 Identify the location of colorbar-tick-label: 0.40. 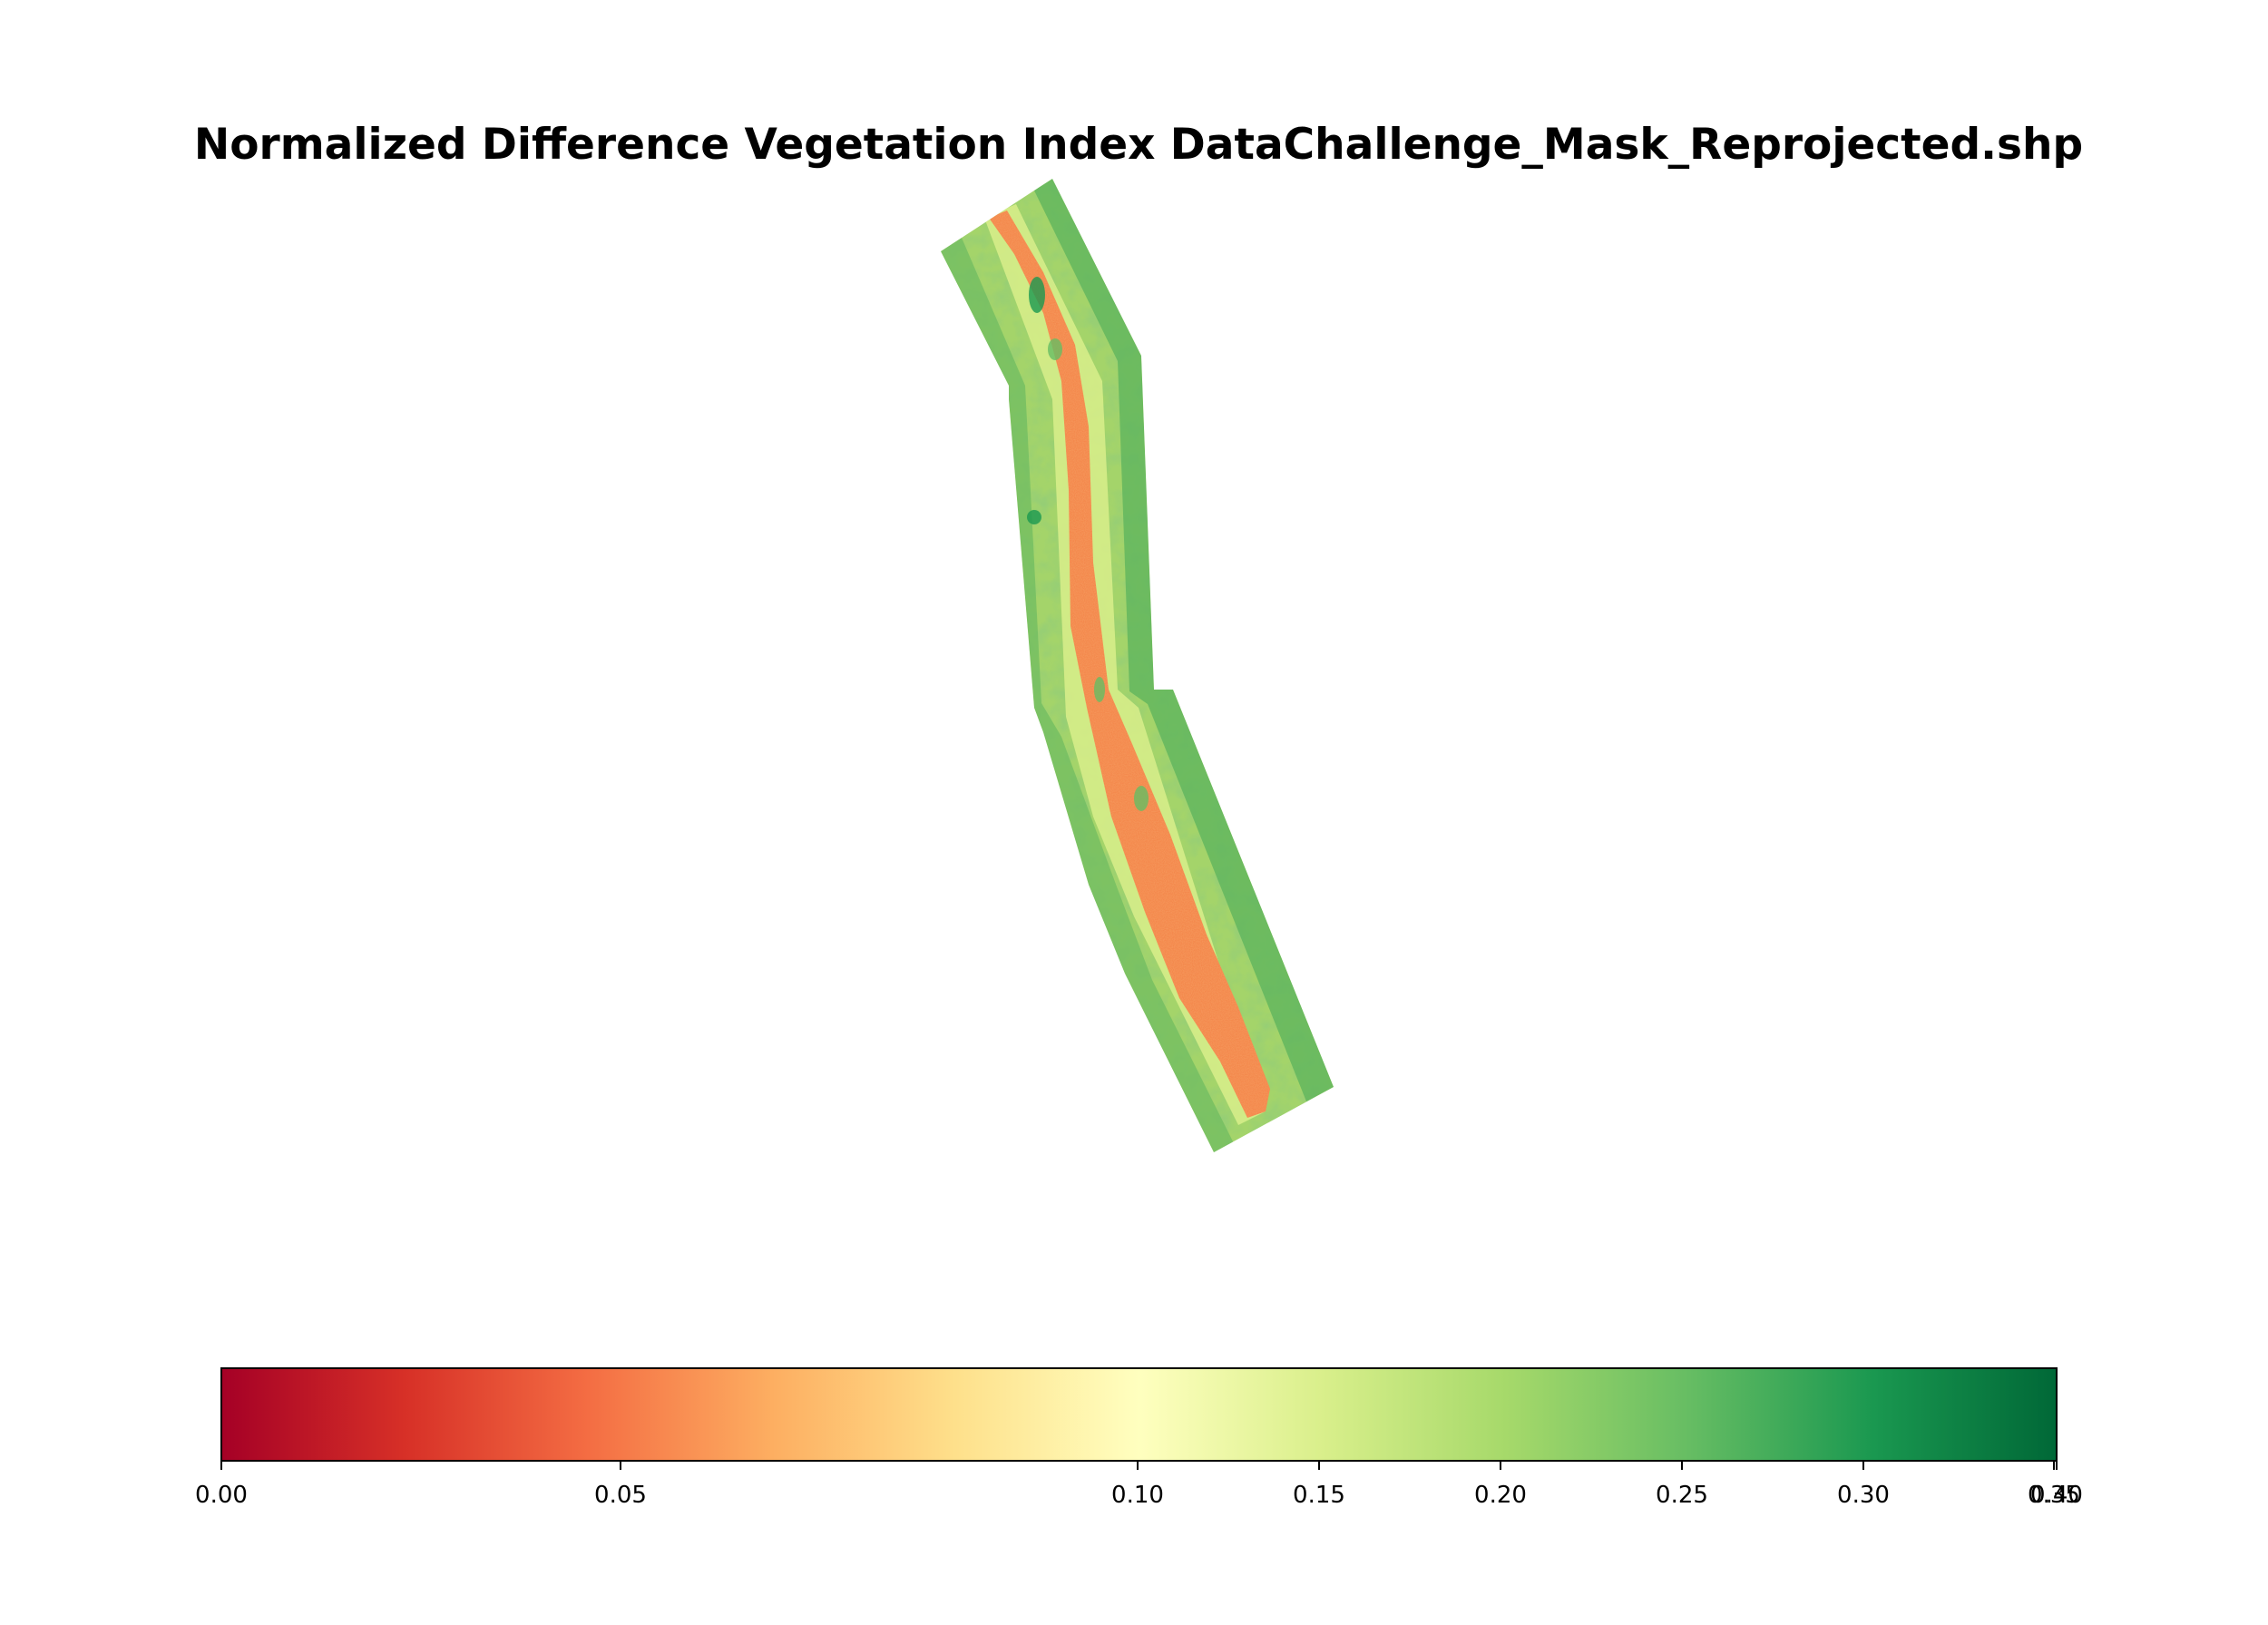
(2056, 1496).